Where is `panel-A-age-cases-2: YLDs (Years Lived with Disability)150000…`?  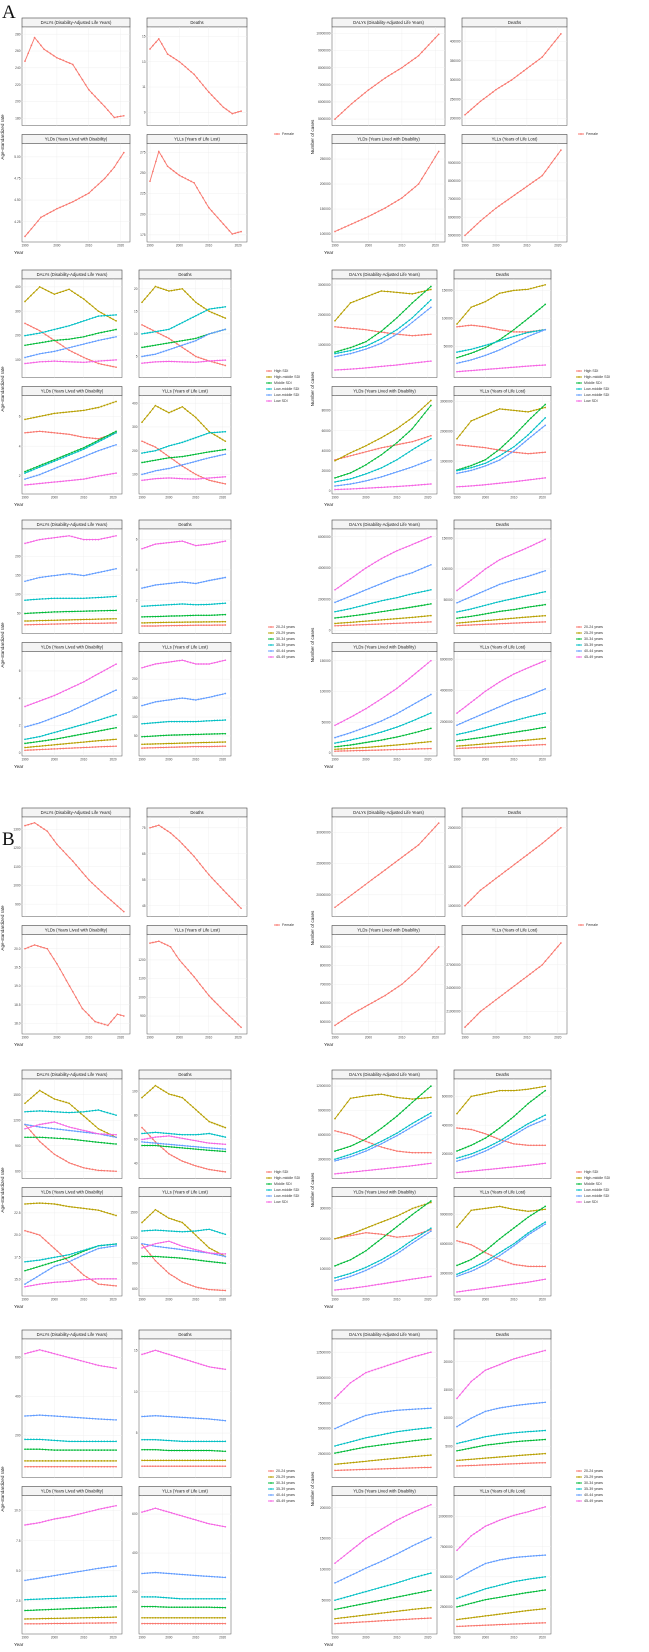 panel-A-age-cases-2: YLDs (Years Lived with Disability)150000… is located at coordinates (379, 702).